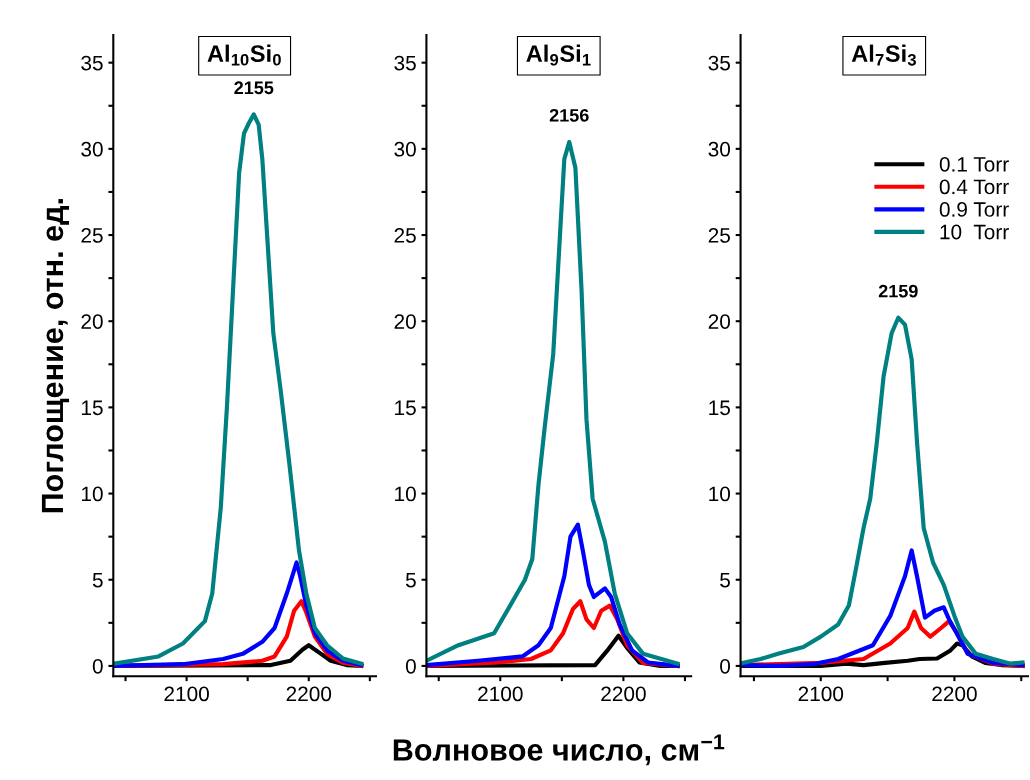  What do you see at coordinates (974, 187) in the screenshot?
I see `legend-label: 0.4 Torr` at bounding box center [974, 187].